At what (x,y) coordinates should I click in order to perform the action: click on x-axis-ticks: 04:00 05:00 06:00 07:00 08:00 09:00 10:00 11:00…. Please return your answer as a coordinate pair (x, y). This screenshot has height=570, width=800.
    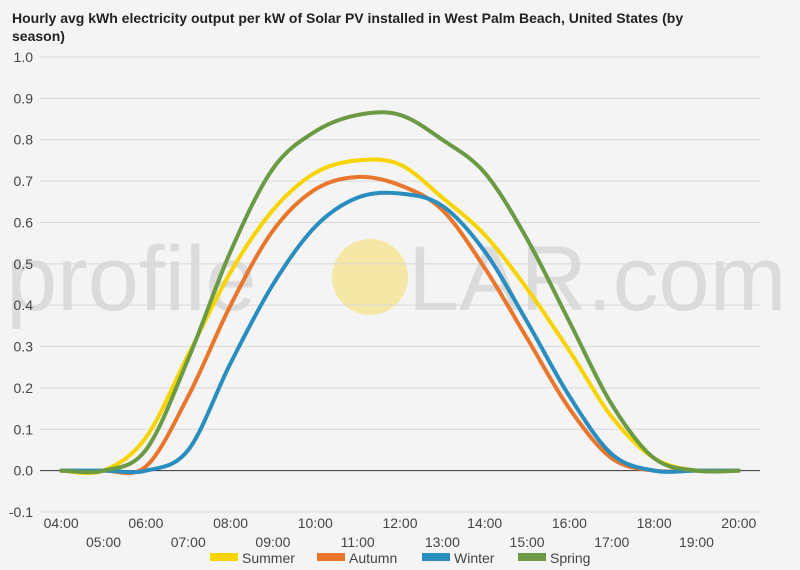
    Looking at the image, I should click on (400, 532).